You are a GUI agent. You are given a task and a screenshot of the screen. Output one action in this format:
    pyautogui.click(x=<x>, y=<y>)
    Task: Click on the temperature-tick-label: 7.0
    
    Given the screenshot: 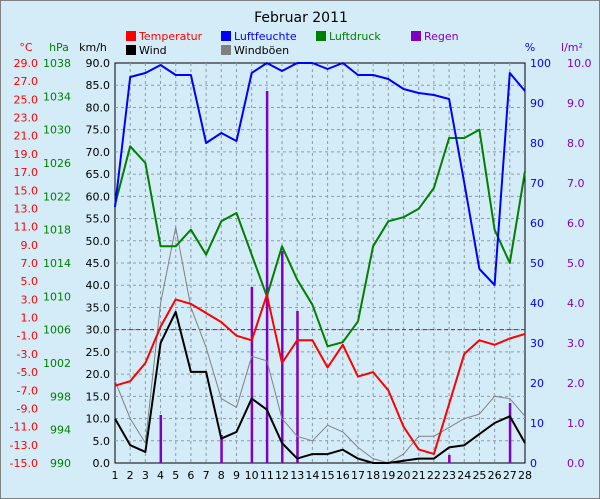 What is the action you would take?
    pyautogui.click(x=30, y=263)
    